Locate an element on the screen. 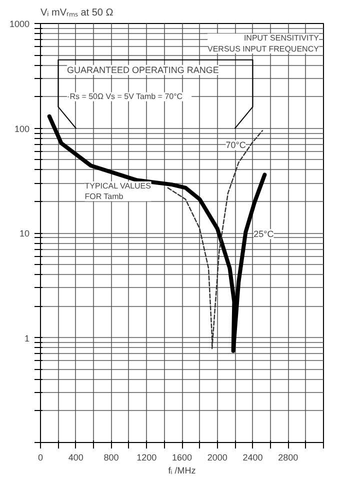  x-tick-label: 400 is located at coordinates (76, 457).